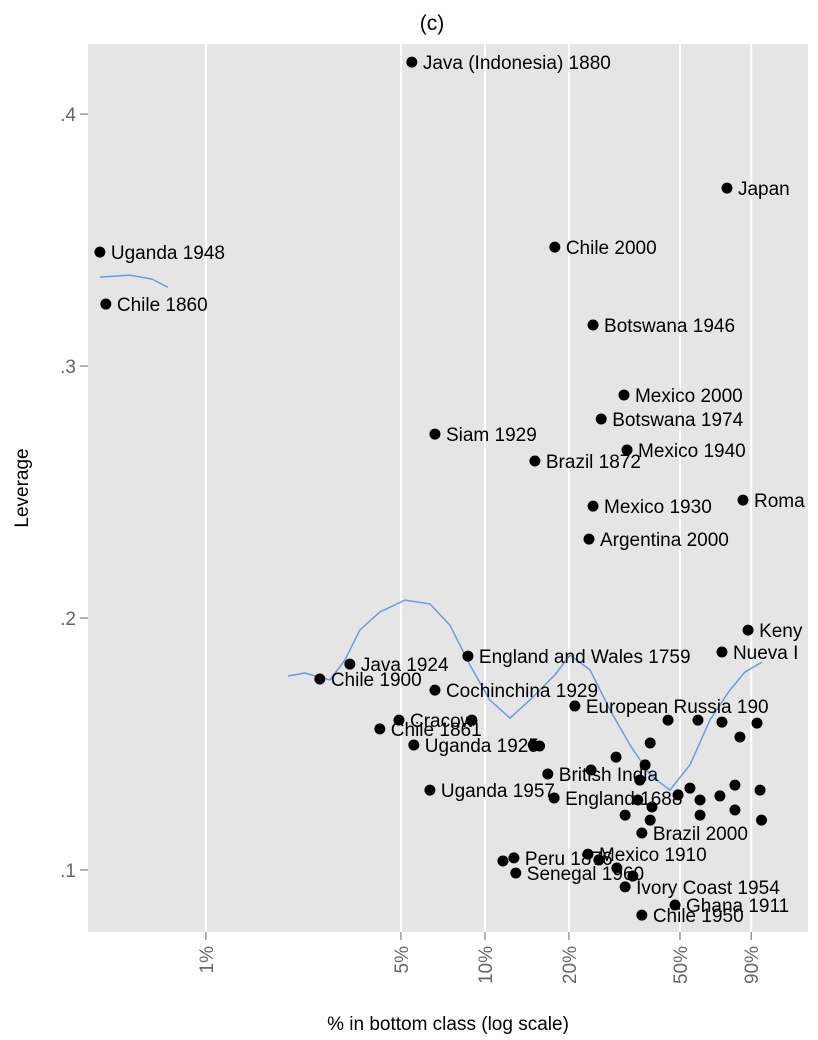  What do you see at coordinates (700, 834) in the screenshot?
I see `point-label: Brazil 2000` at bounding box center [700, 834].